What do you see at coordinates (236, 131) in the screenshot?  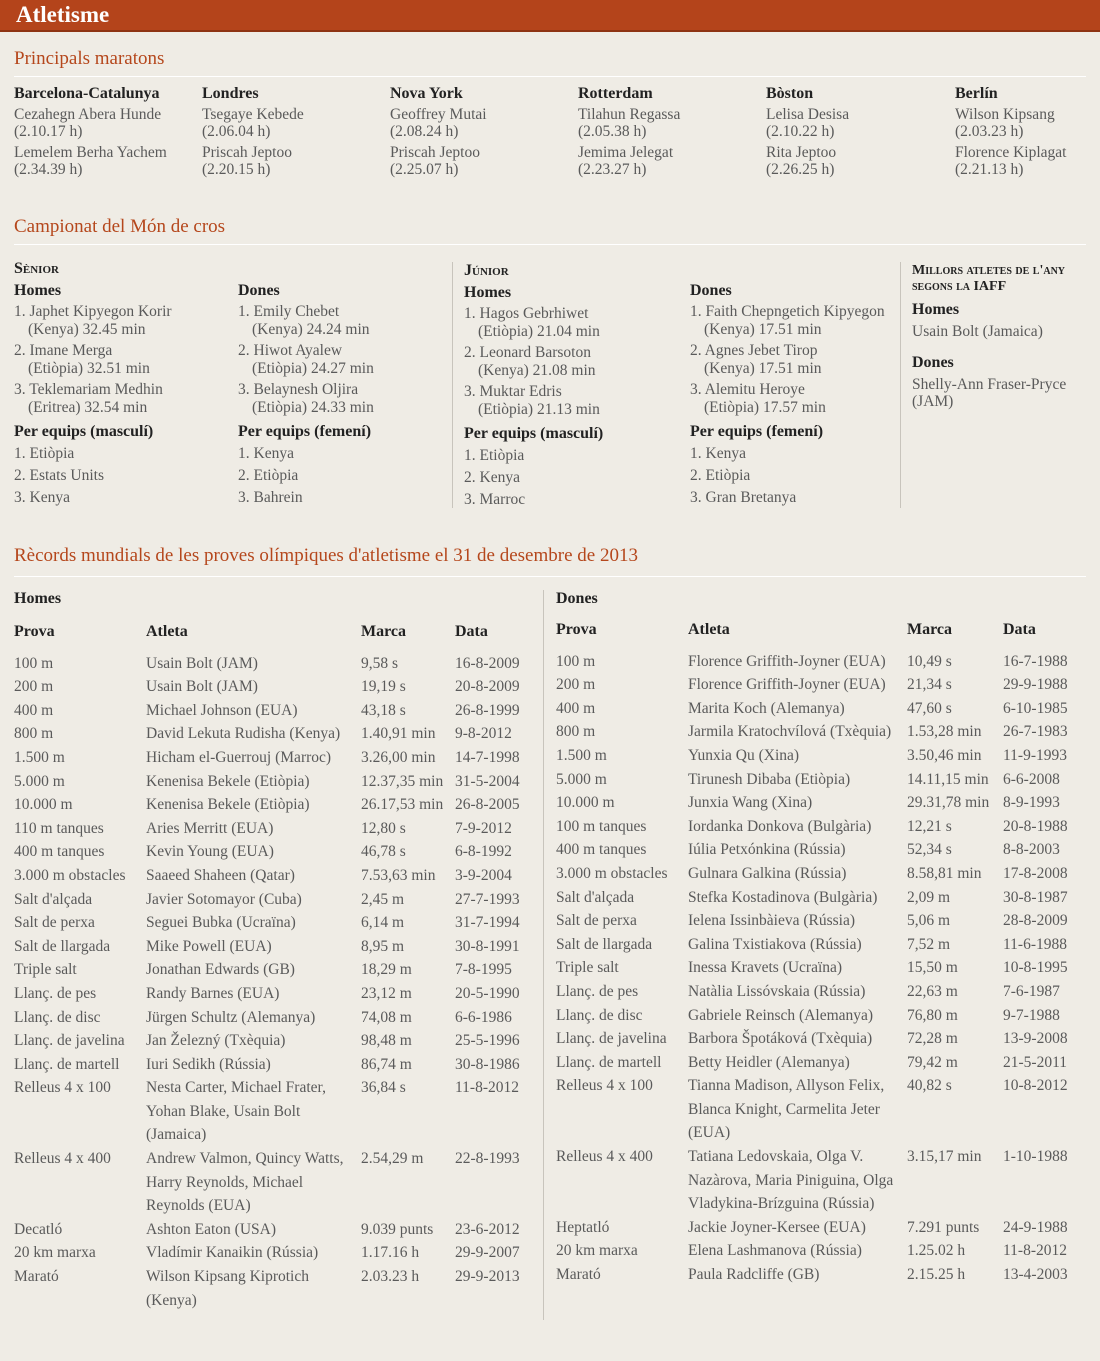 I see `men-time: (2.06.04 h)` at bounding box center [236, 131].